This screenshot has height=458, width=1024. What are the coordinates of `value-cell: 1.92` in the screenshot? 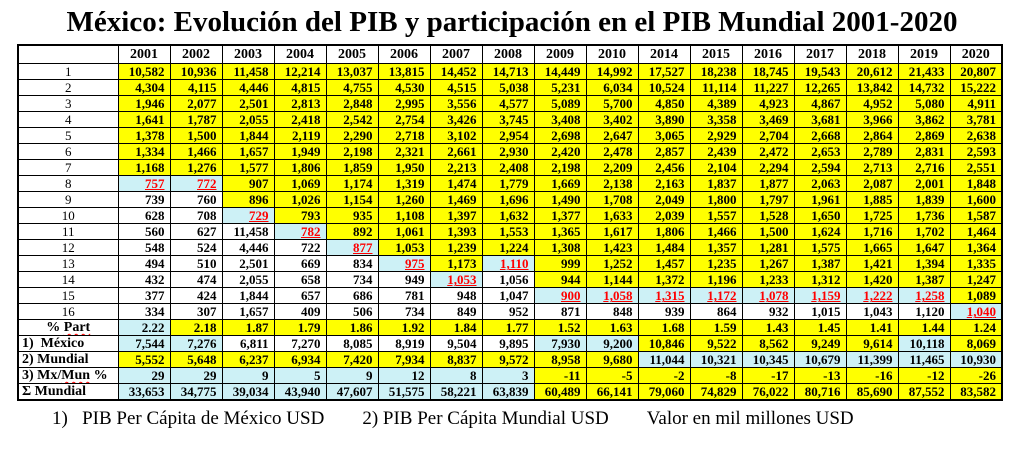 It's located at (404, 328).